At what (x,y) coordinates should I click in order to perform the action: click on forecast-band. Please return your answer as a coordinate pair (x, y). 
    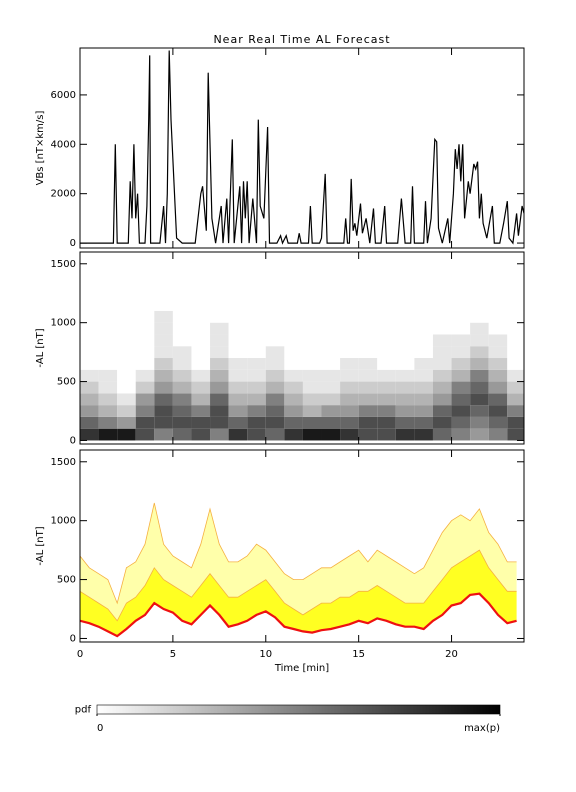
    Looking at the image, I should click on (298, 562).